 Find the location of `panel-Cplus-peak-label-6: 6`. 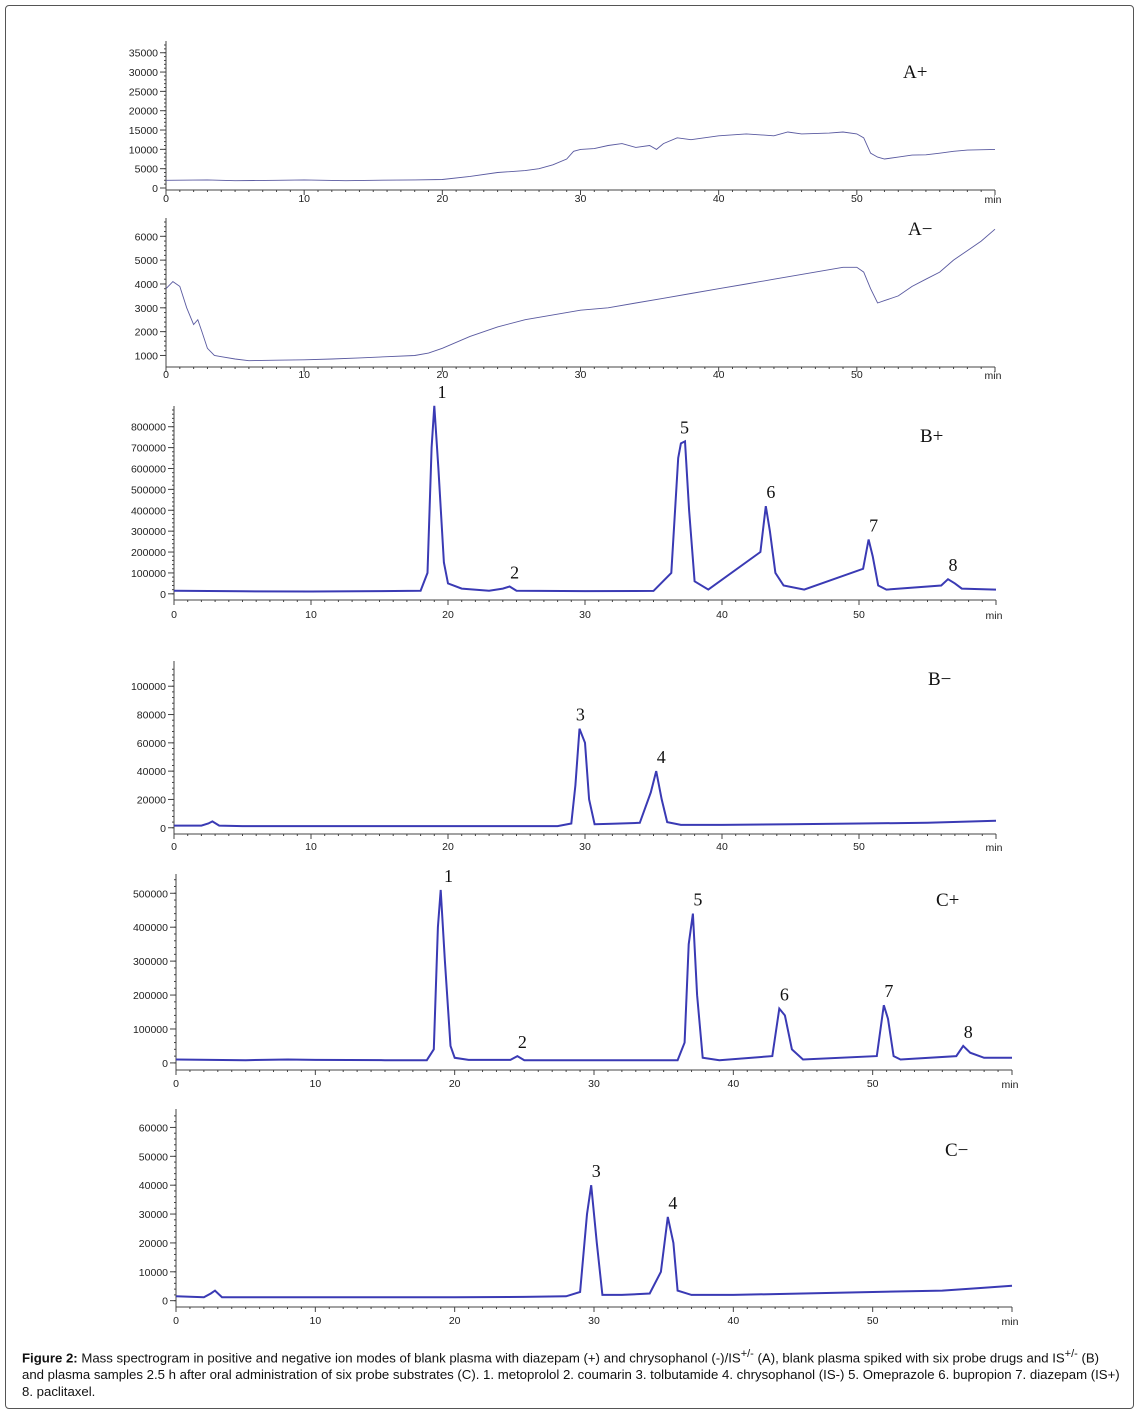

panel-Cplus-peak-label-6: 6 is located at coordinates (784, 995).